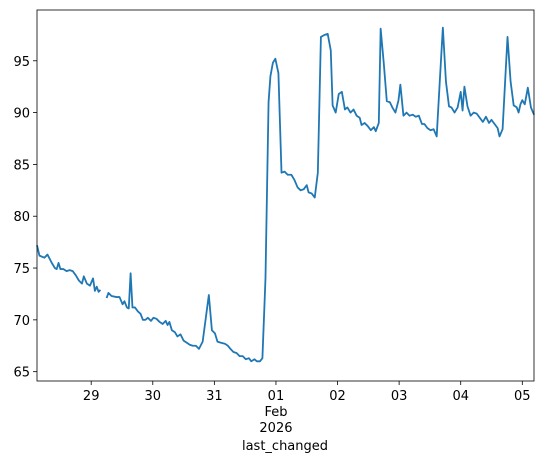 The image size is (546, 465). Describe the element at coordinates (21, 217) in the screenshot. I see `y-tick-label: 80` at that location.